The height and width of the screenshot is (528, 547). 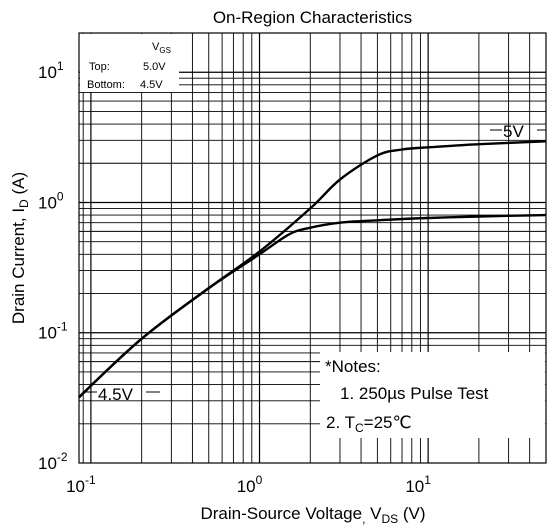 What do you see at coordinates (51, 200) in the screenshot?
I see `y-tick-label: 10⁰` at bounding box center [51, 200].